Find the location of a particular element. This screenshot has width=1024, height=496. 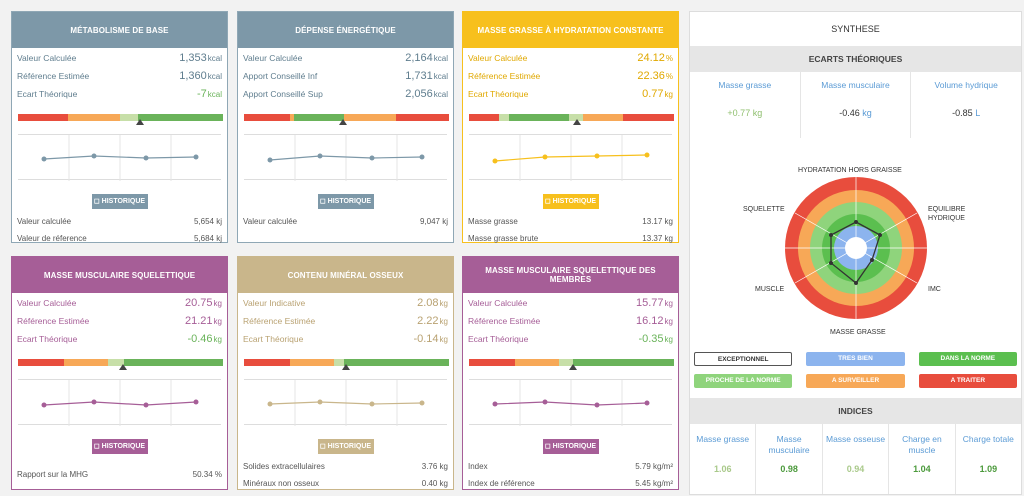

foot-row: Solides extracellulaires 3.76 kg is located at coordinates (345, 466).